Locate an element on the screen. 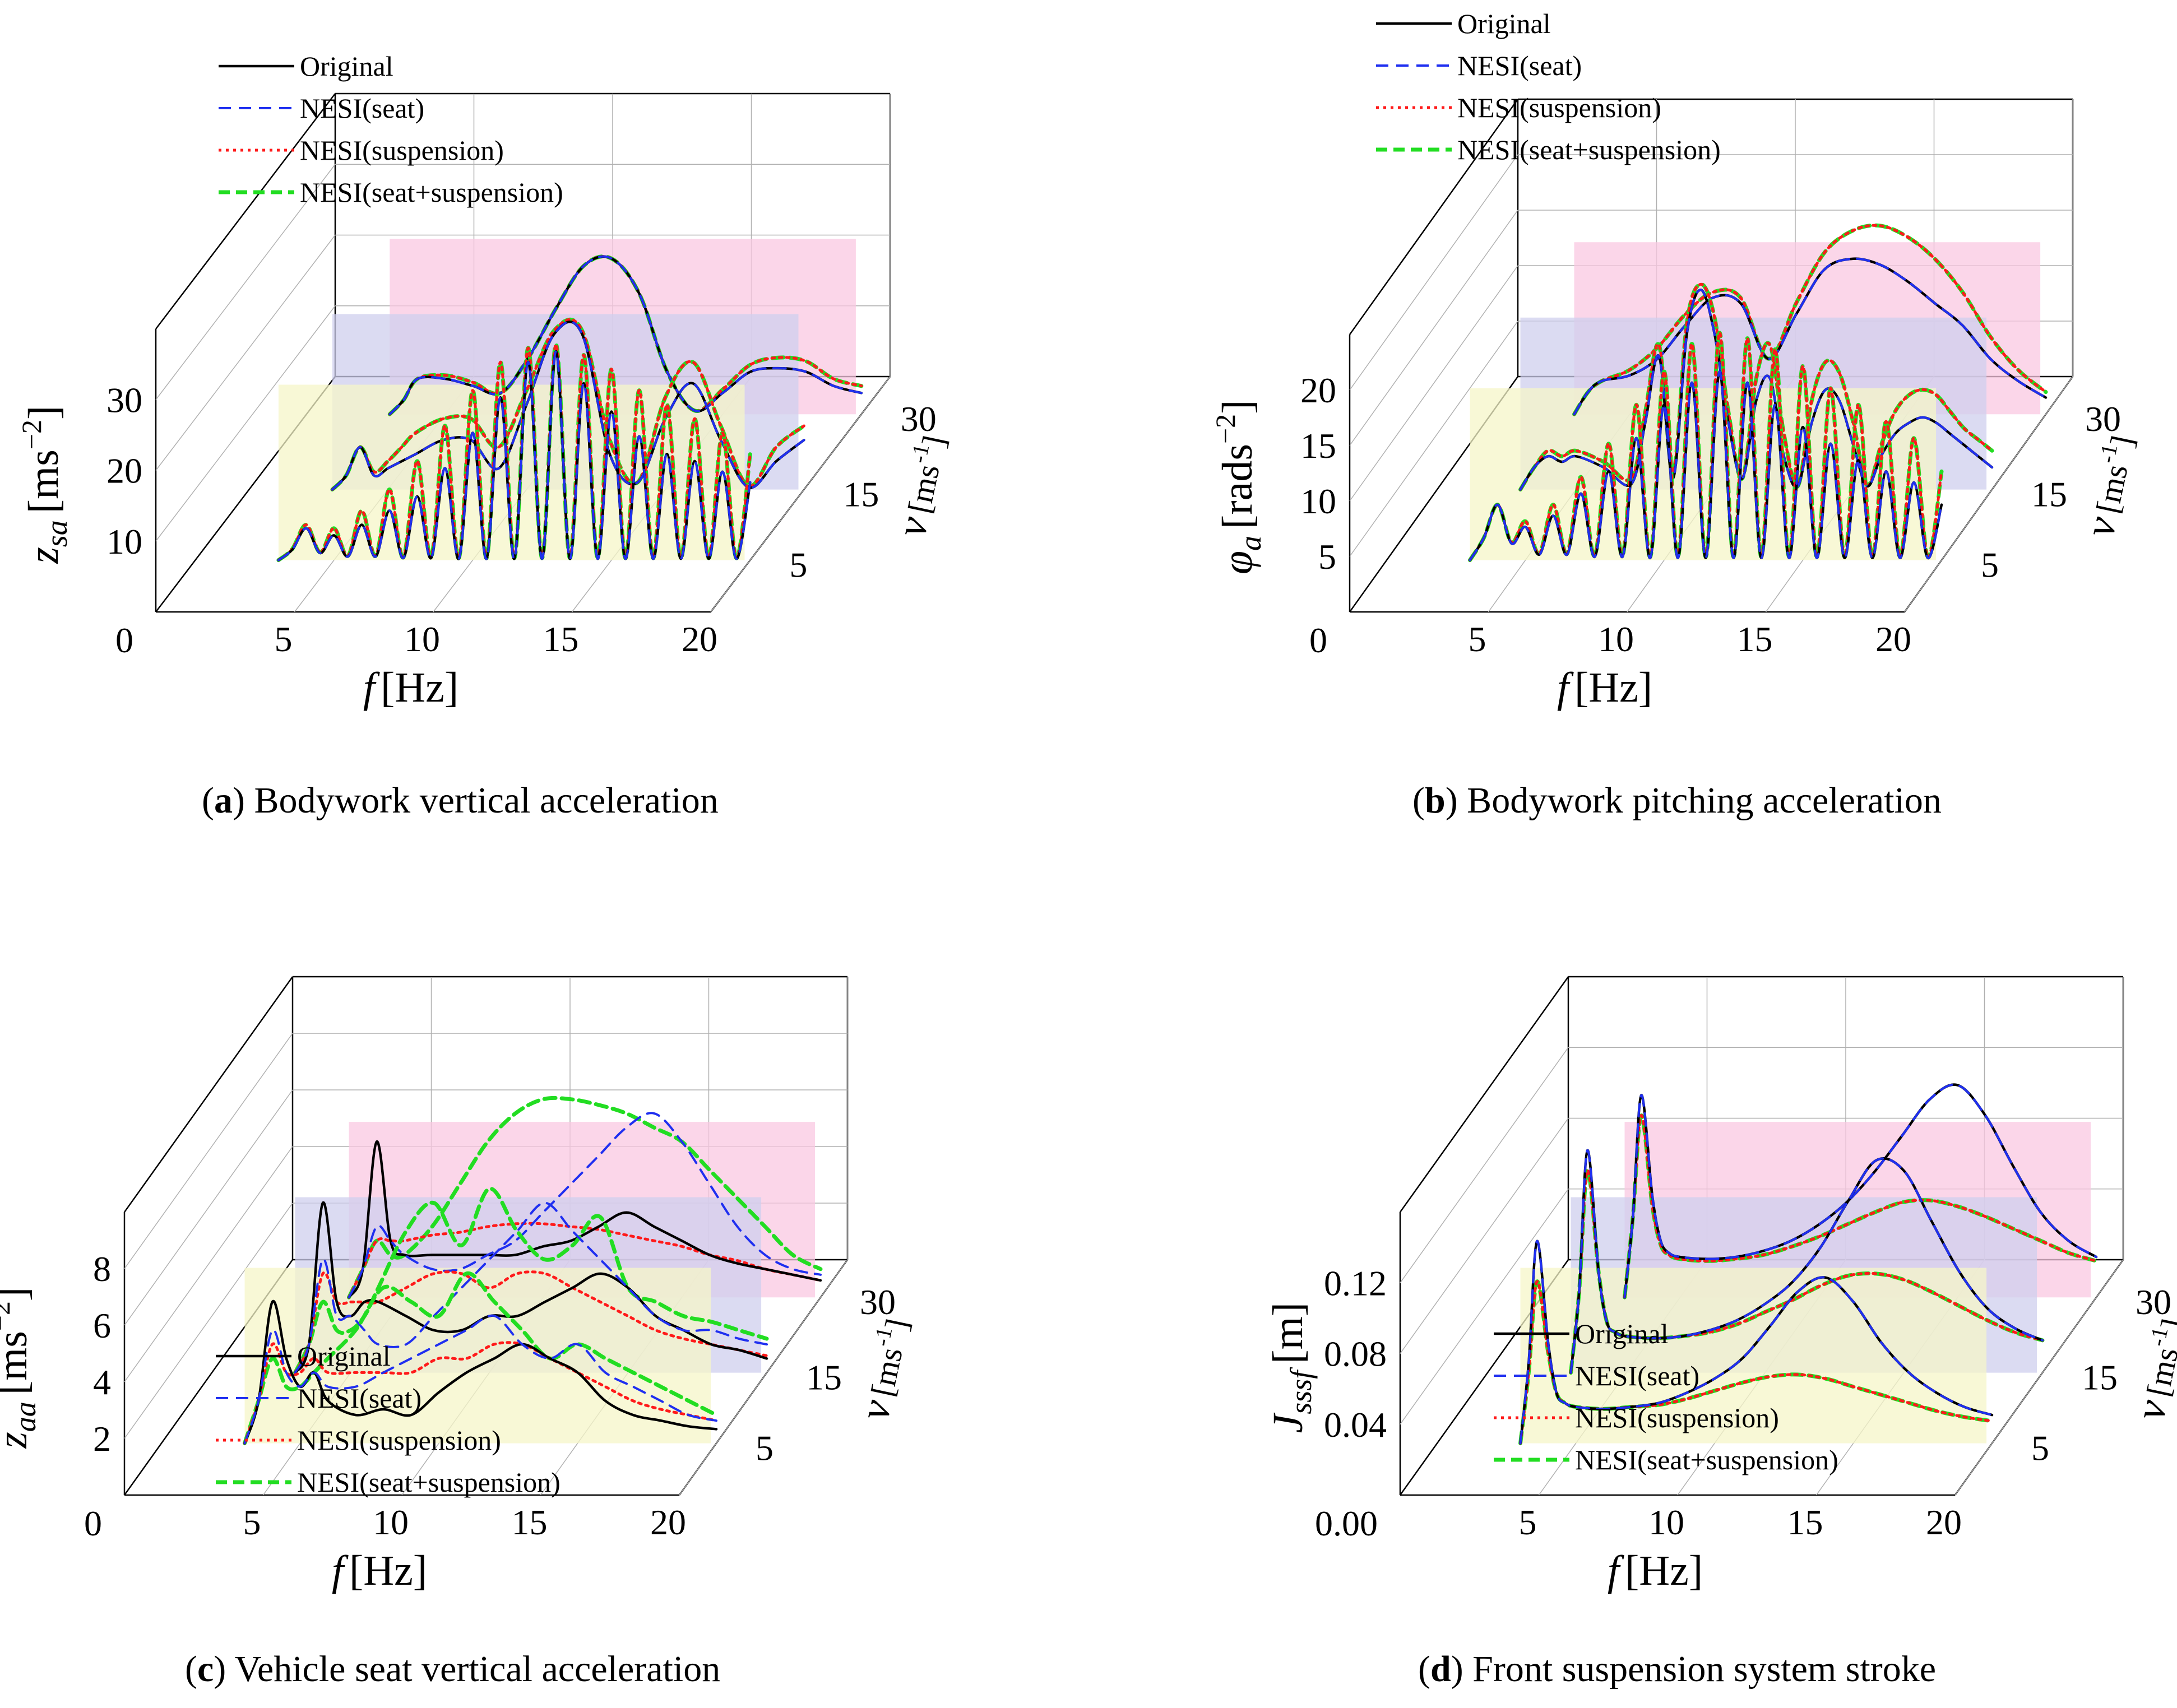  panel-caption: (b) Bodywork pitching acceleration is located at coordinates (1677, 800).